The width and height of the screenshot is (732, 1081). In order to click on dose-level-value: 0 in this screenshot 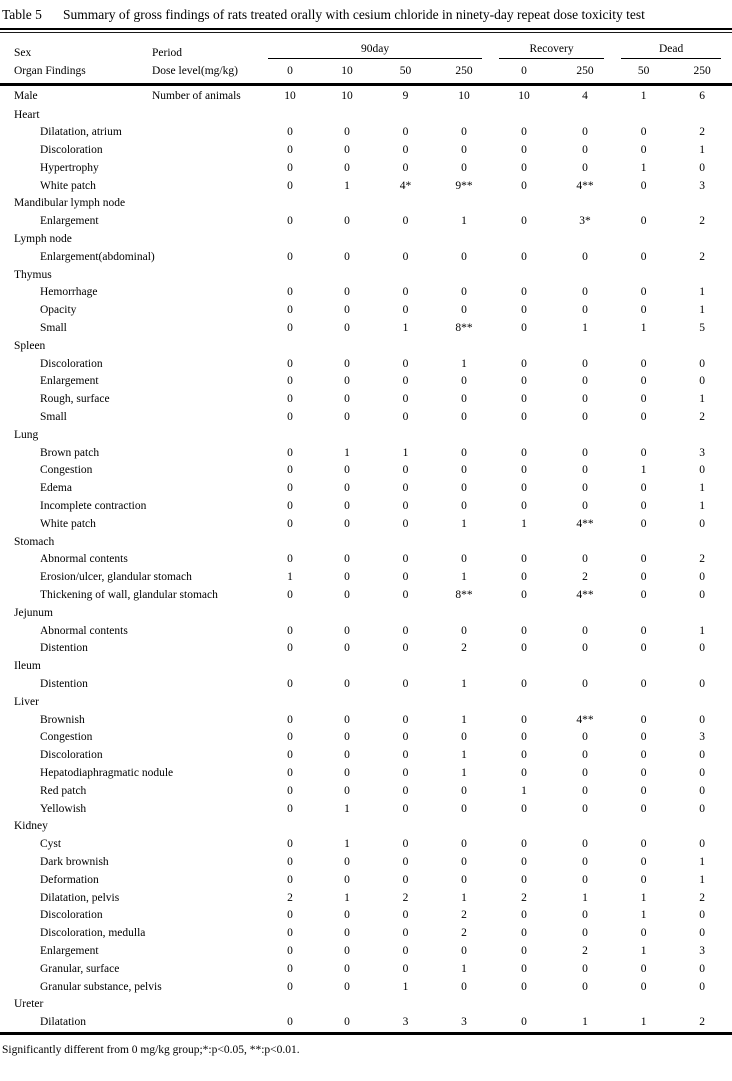, I will do `click(290, 70)`.